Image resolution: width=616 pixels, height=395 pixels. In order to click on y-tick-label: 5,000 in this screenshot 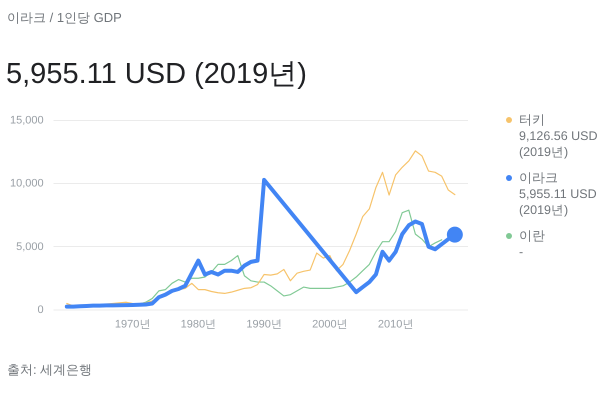, I will do `click(30, 246)`.